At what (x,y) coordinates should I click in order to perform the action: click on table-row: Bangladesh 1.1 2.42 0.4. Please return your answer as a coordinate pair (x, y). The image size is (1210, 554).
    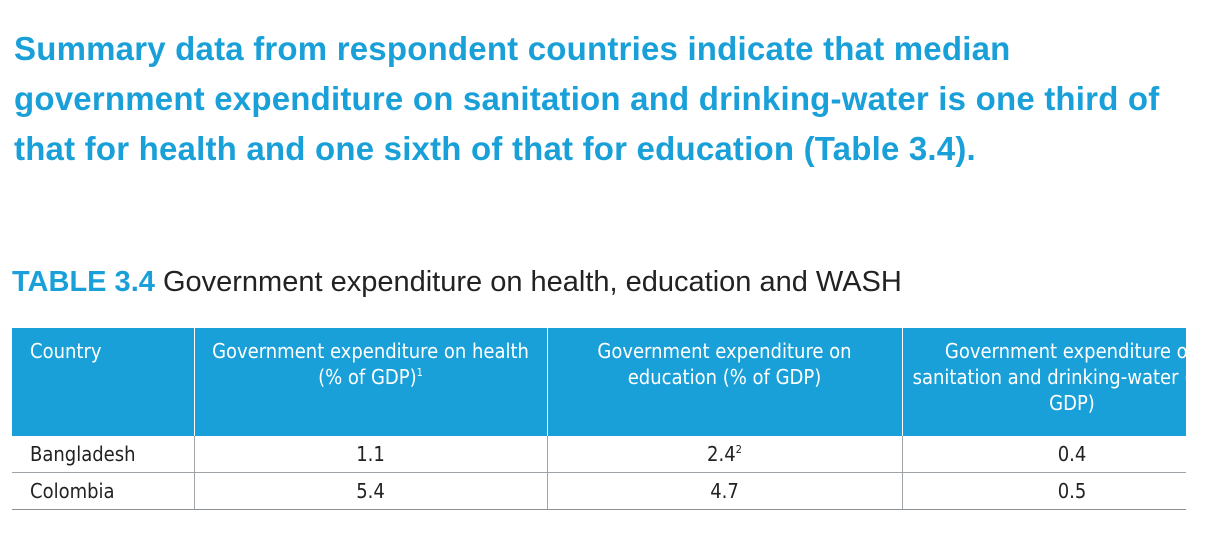
    Looking at the image, I should click on (599, 454).